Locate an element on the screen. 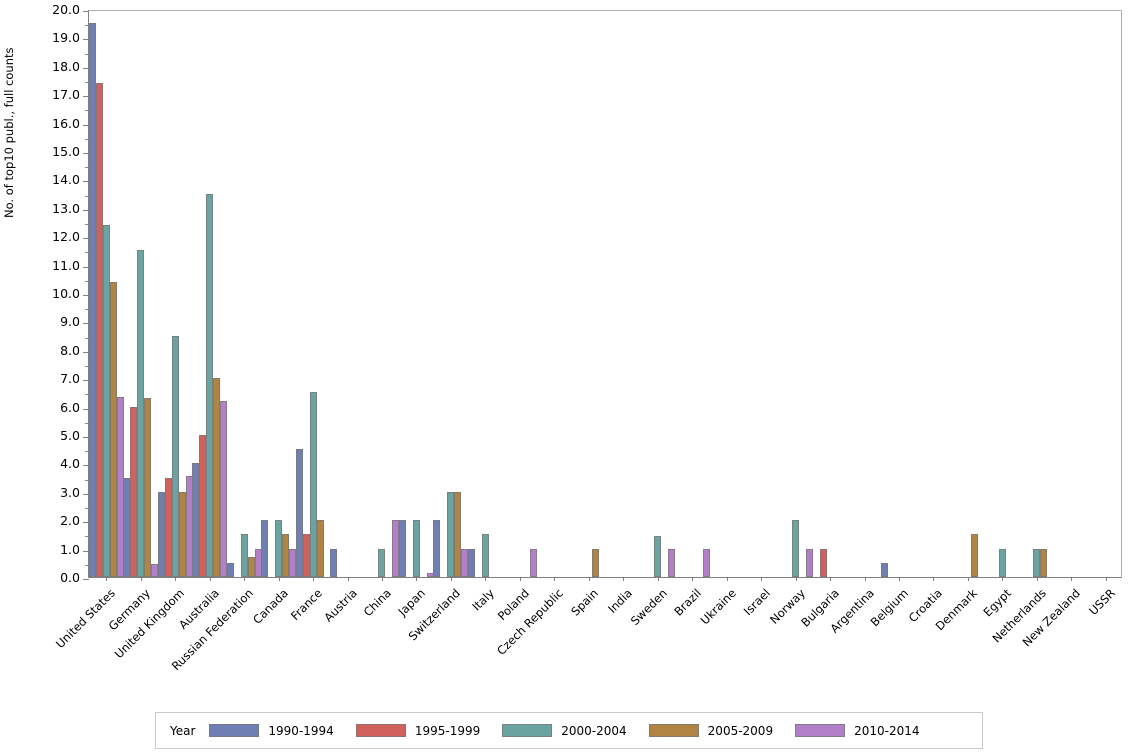  legend-entry: 2005-2009 is located at coordinates (710, 731).